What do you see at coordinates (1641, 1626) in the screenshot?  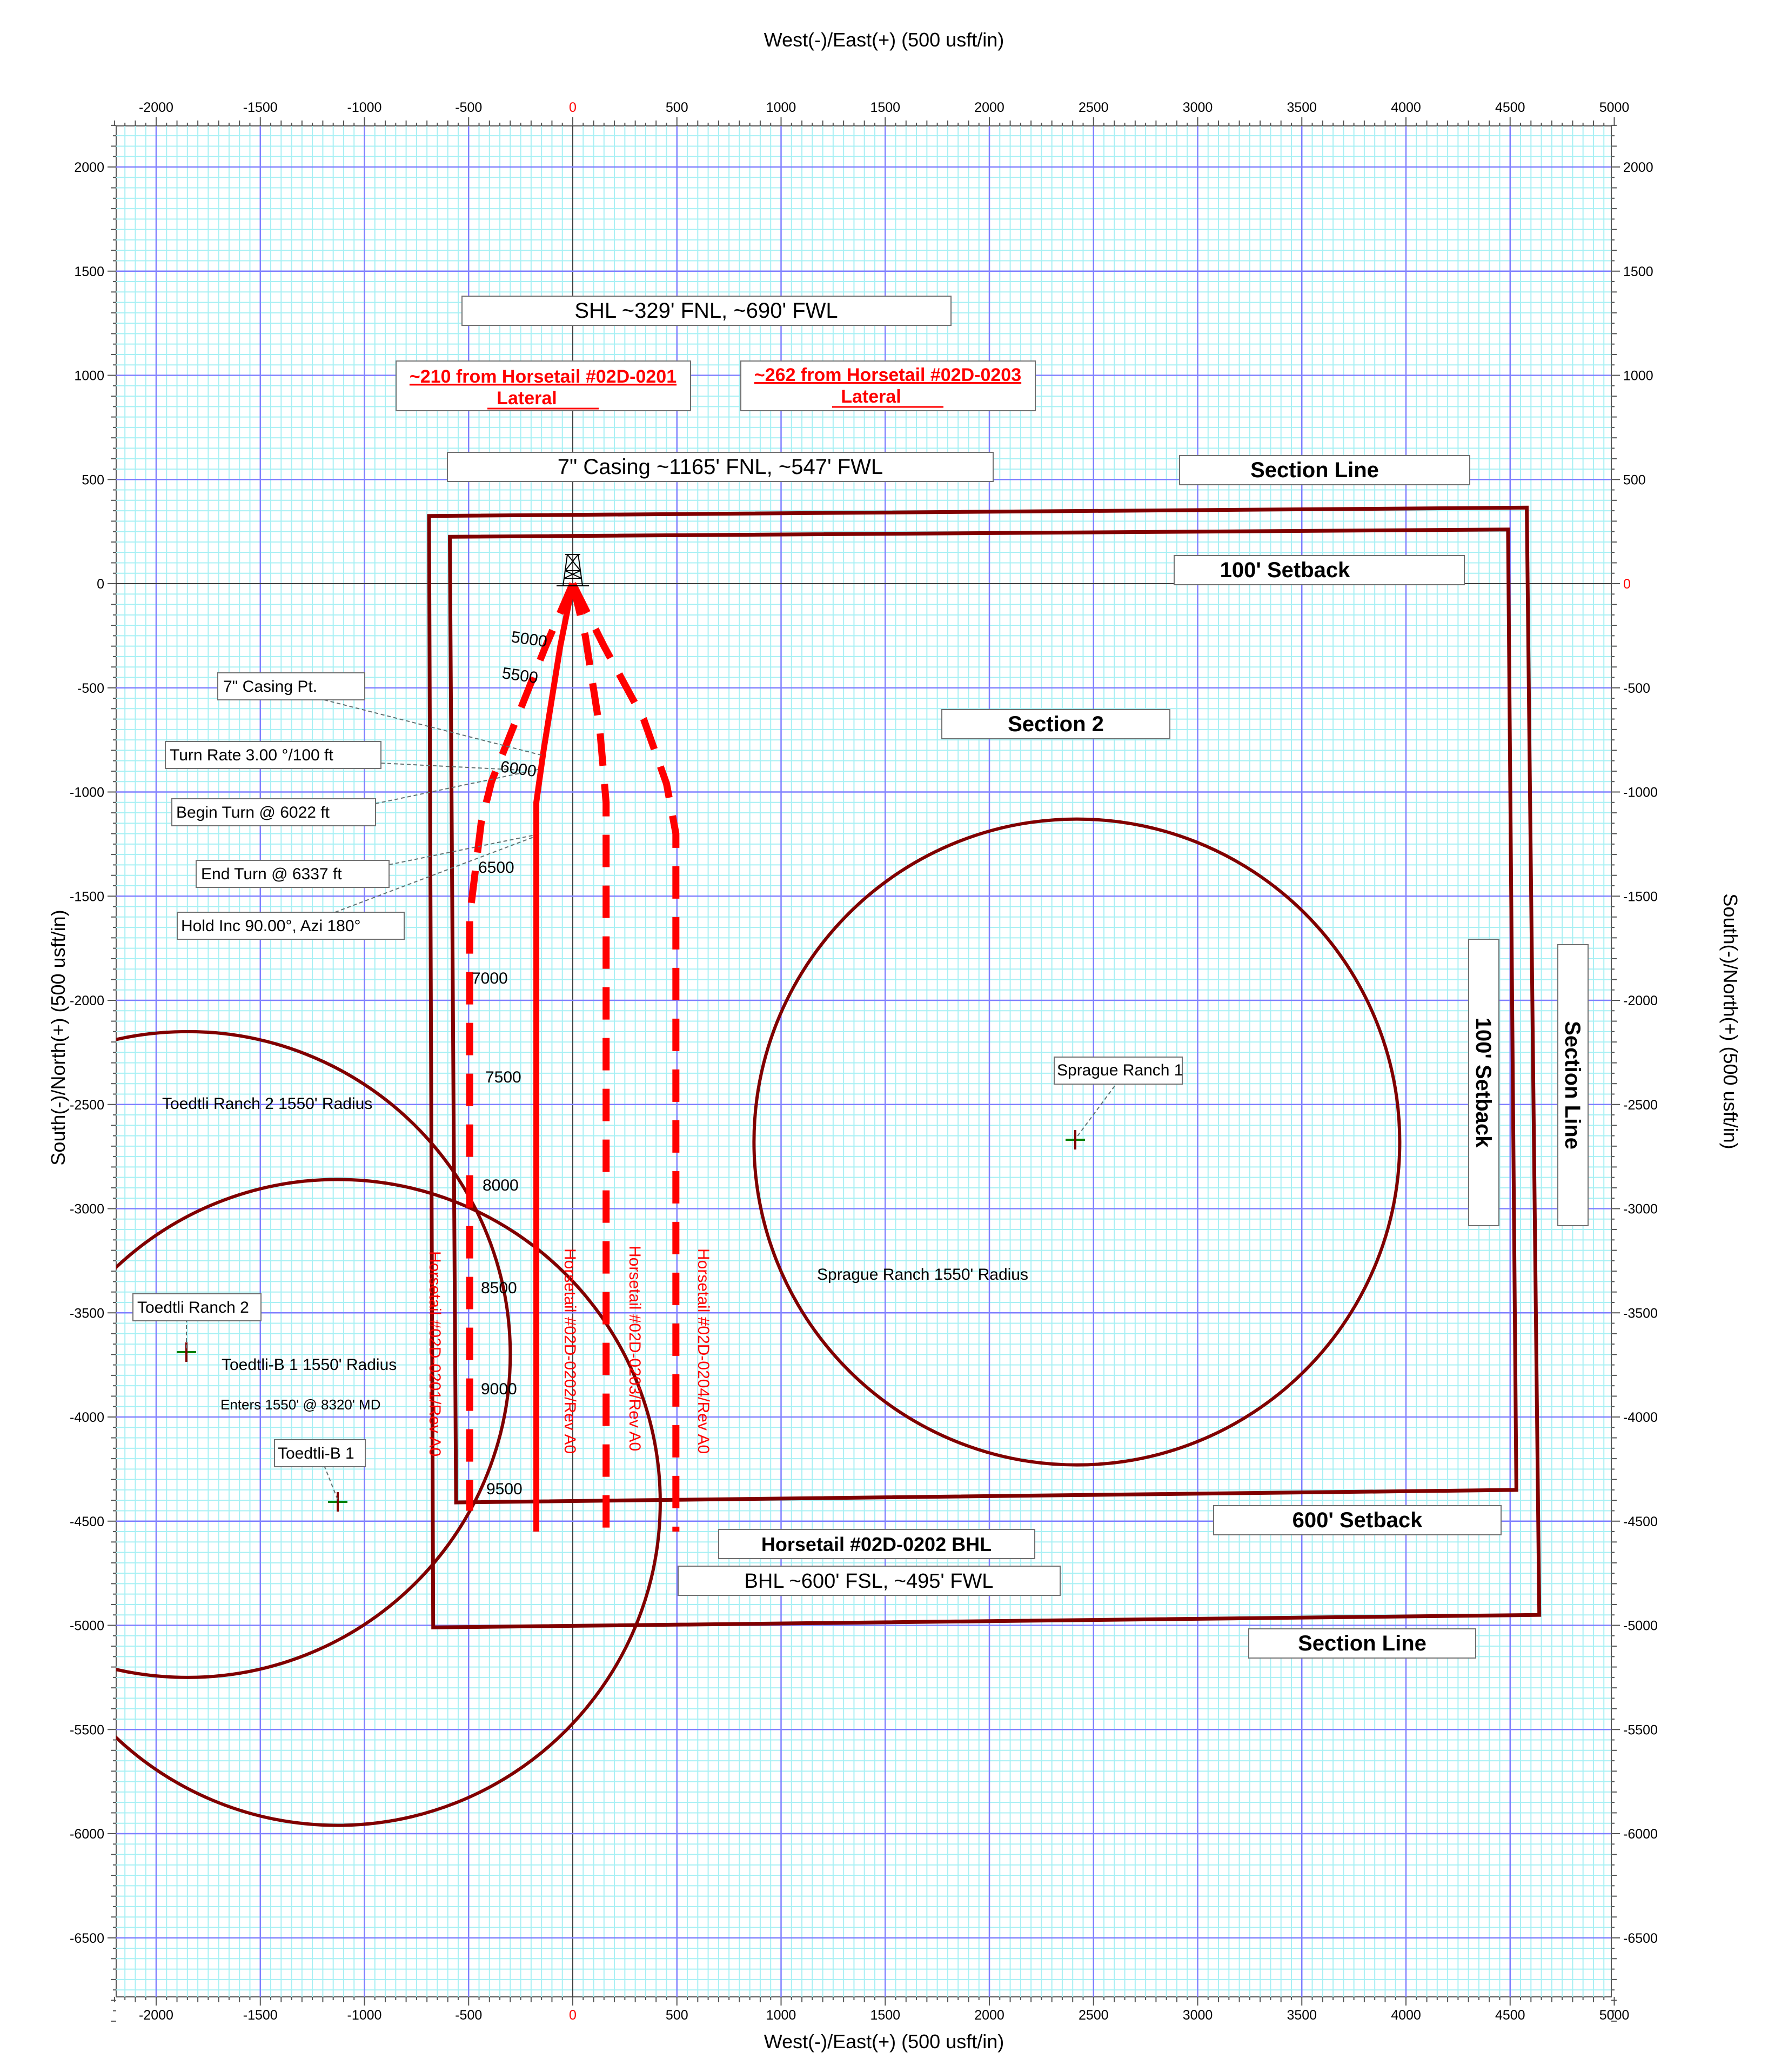 I see `y-tick-label: -5000` at bounding box center [1641, 1626].